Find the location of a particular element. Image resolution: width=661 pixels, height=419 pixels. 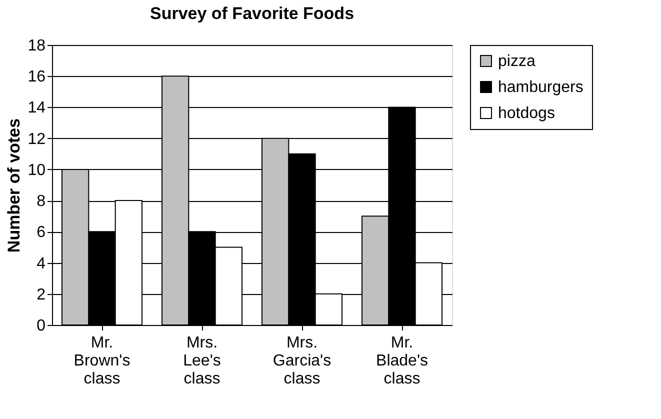

y-axis-title: Number of votes is located at coordinates (14, 185).